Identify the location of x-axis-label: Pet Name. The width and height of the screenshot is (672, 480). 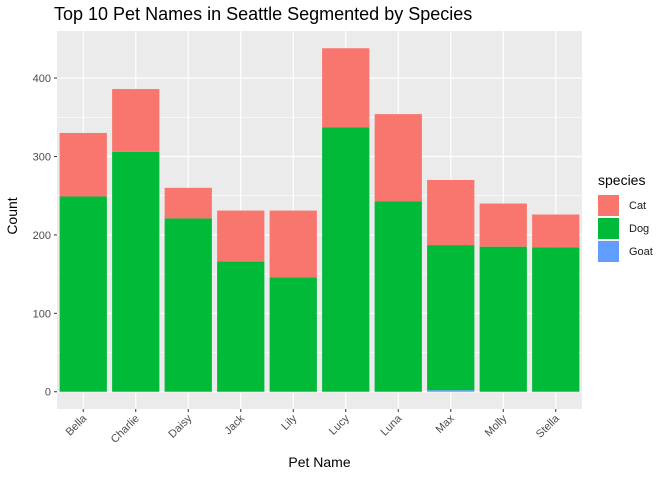
(319, 462).